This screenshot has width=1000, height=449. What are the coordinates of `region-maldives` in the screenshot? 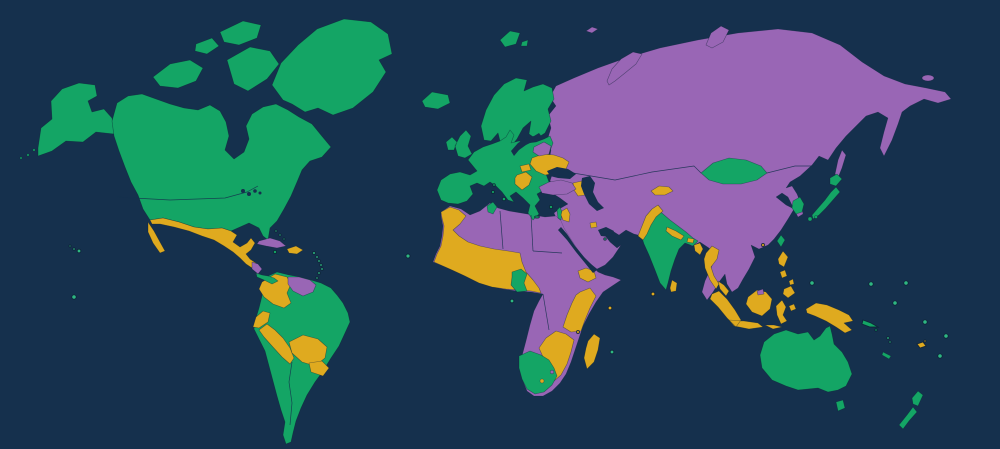 It's located at (653, 294).